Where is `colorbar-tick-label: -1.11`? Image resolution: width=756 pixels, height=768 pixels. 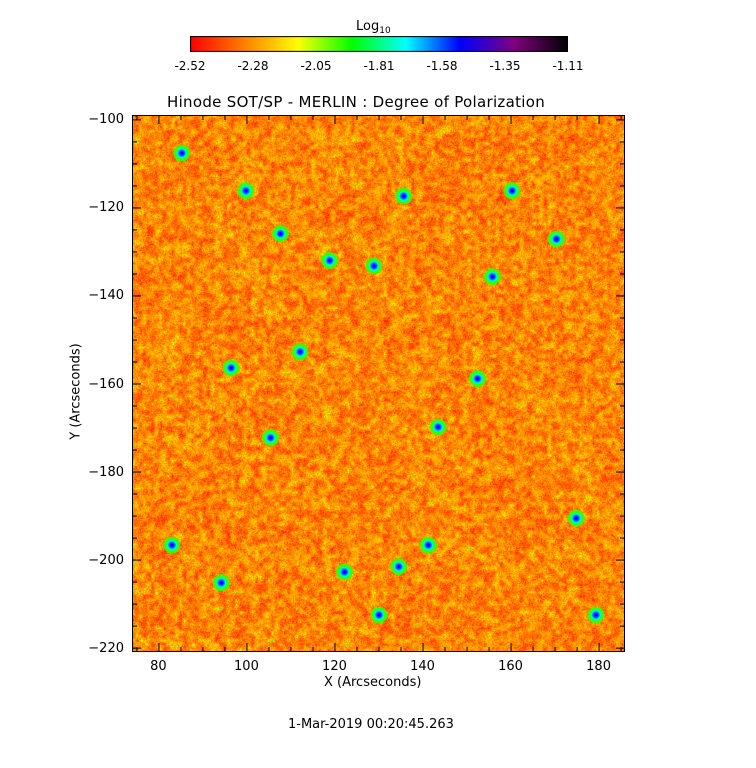 colorbar-tick-label: -1.11 is located at coordinates (568, 66).